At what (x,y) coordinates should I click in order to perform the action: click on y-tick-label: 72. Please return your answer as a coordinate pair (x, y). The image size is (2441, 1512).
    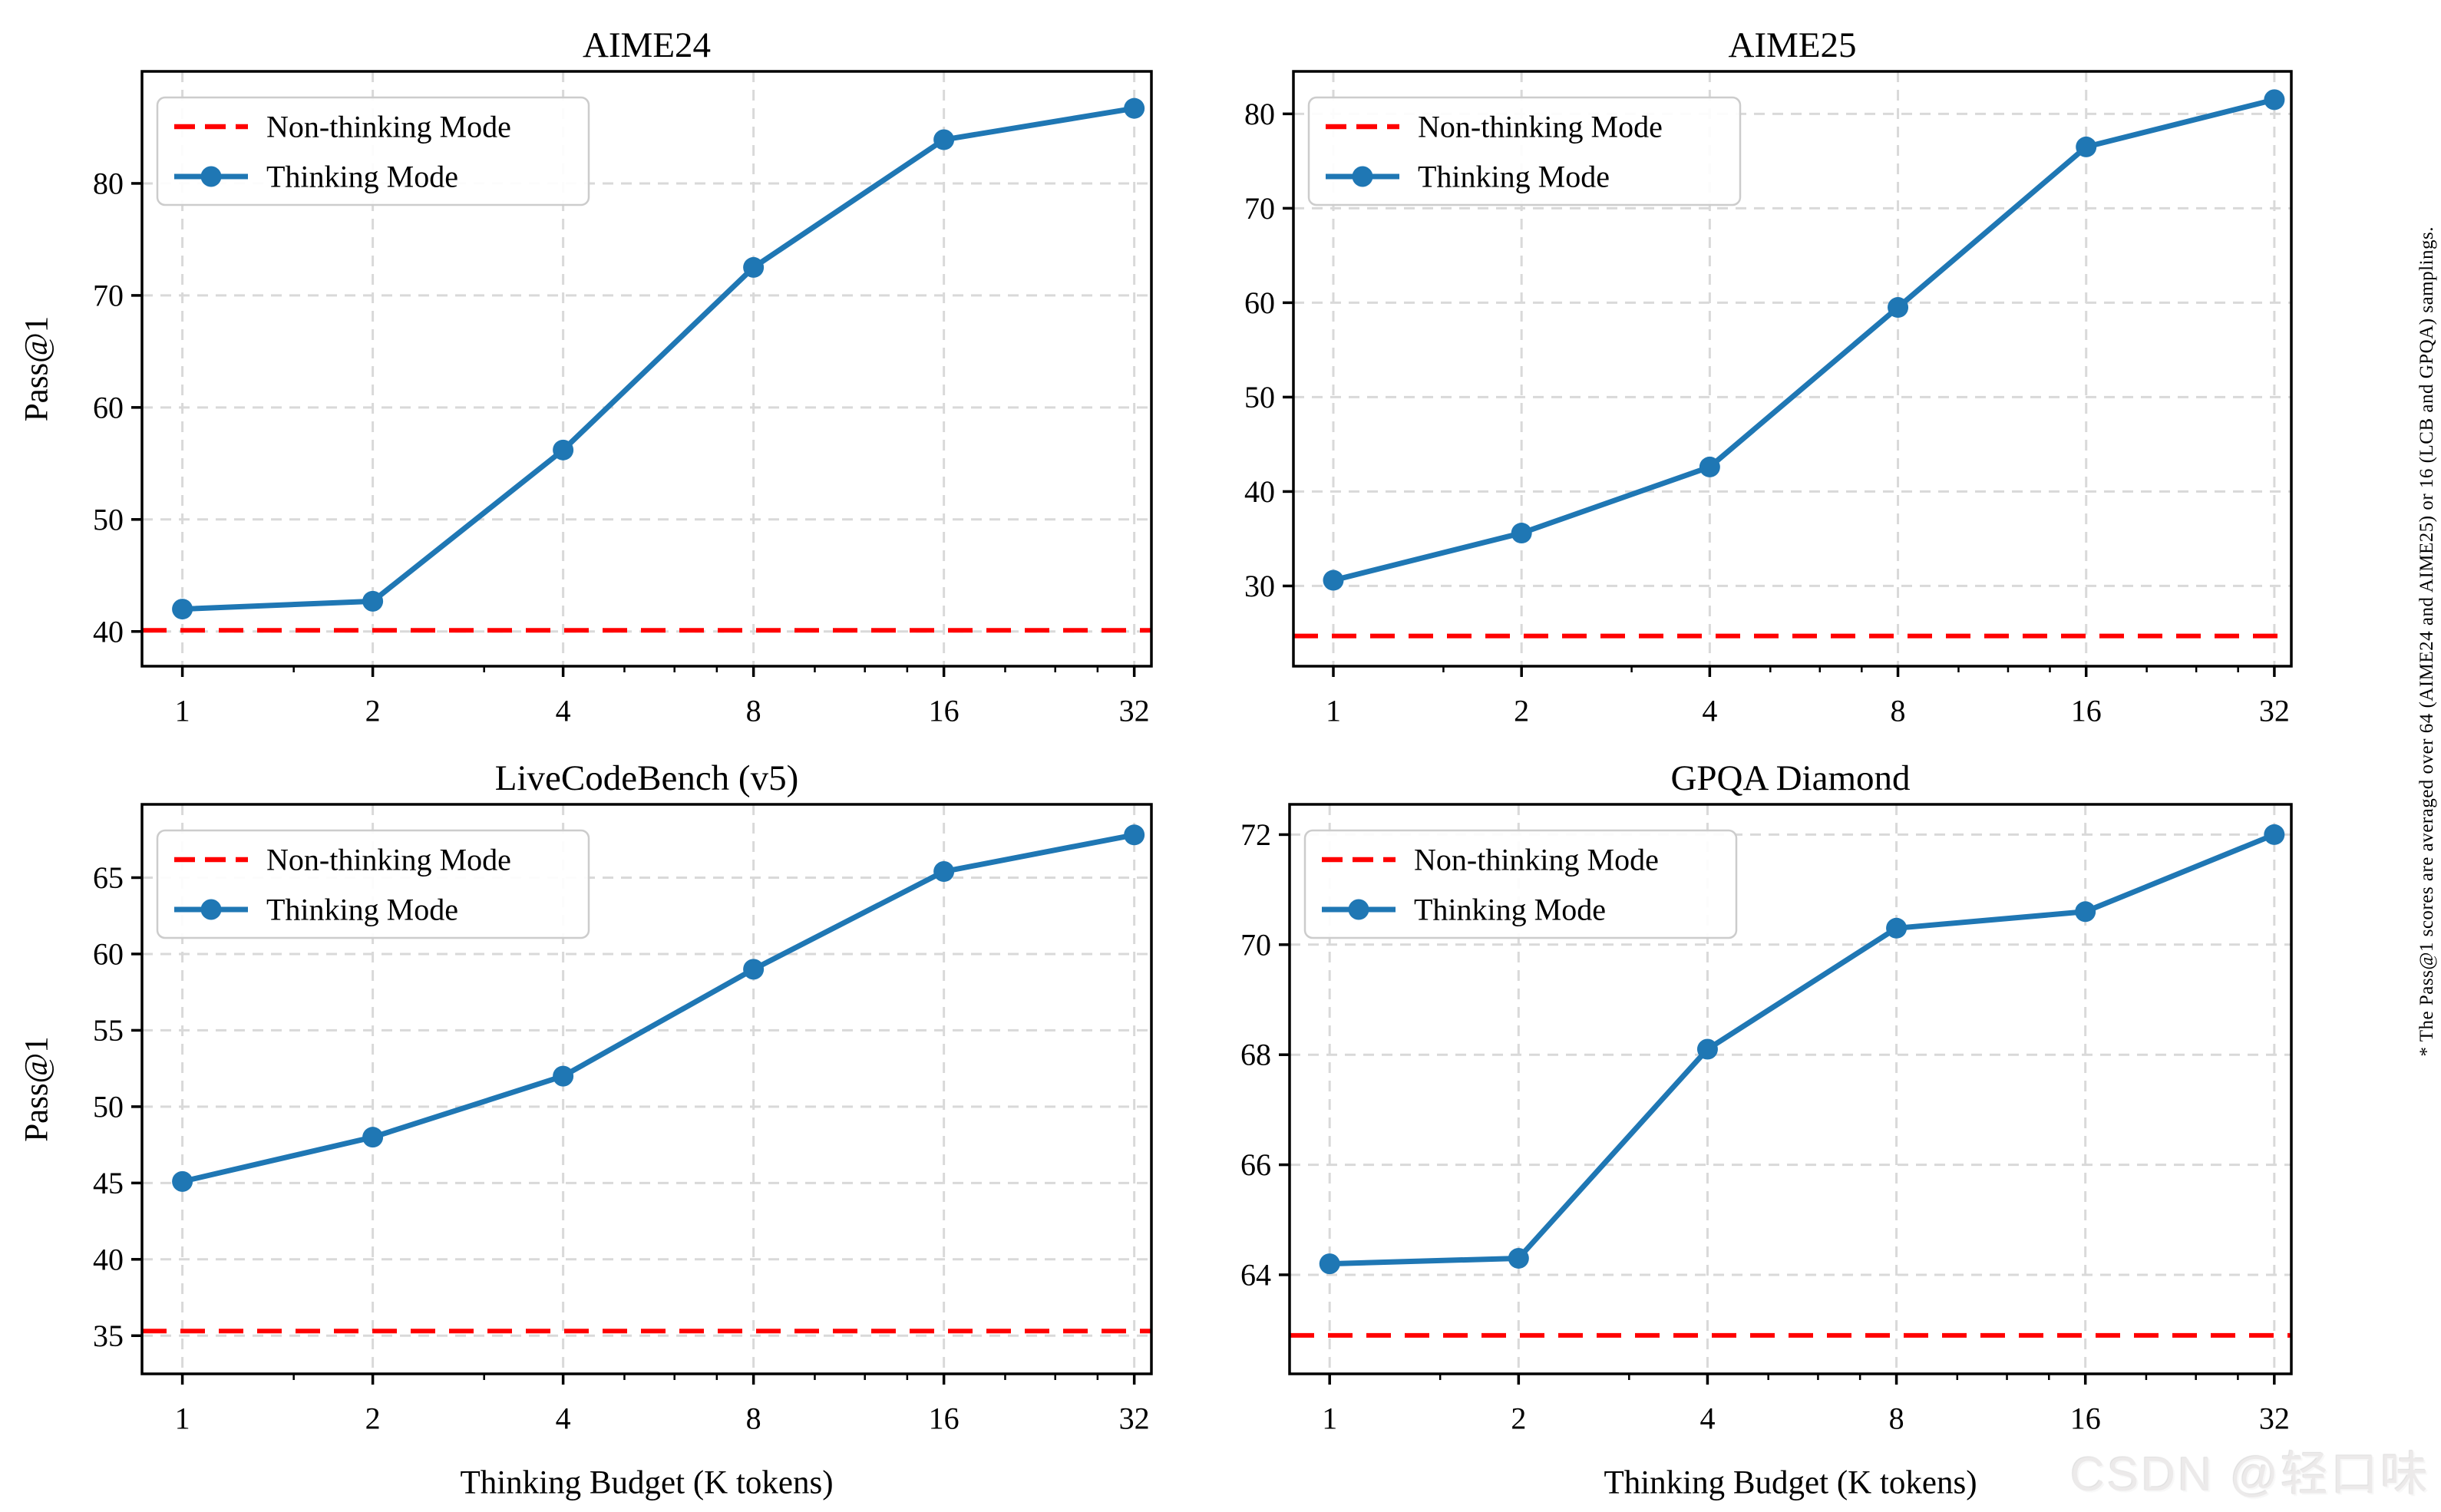
    Looking at the image, I should click on (1255, 835).